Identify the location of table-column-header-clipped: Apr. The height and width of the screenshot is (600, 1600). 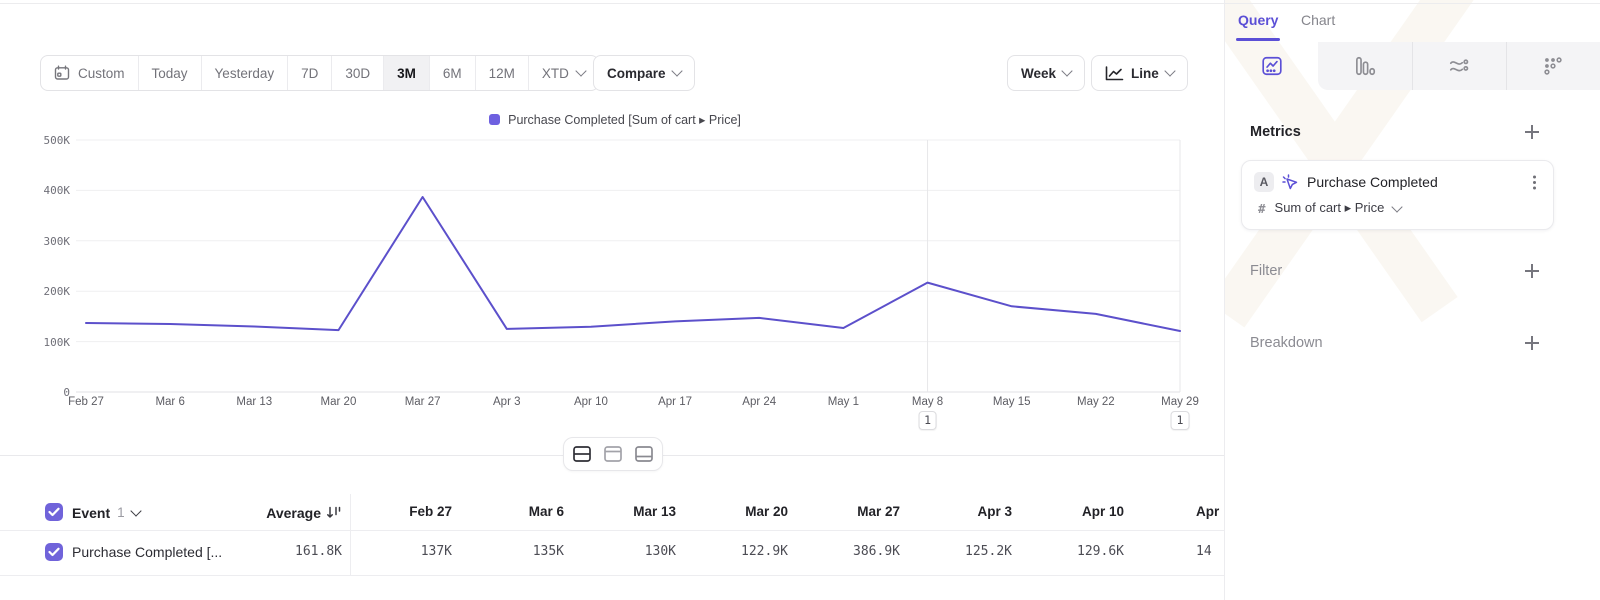
(1208, 511).